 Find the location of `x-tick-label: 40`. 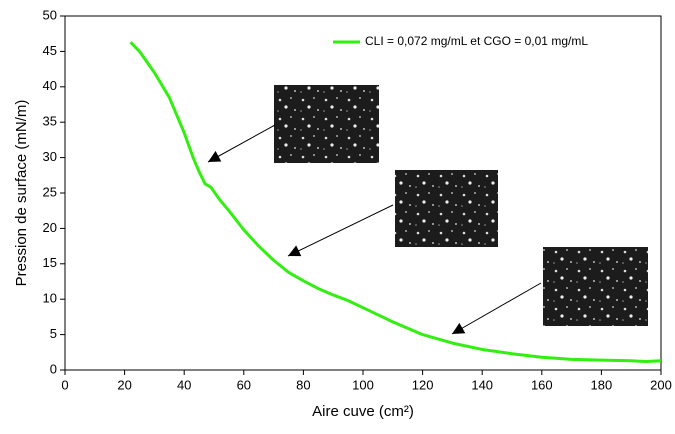

x-tick-label: 40 is located at coordinates (184, 384).